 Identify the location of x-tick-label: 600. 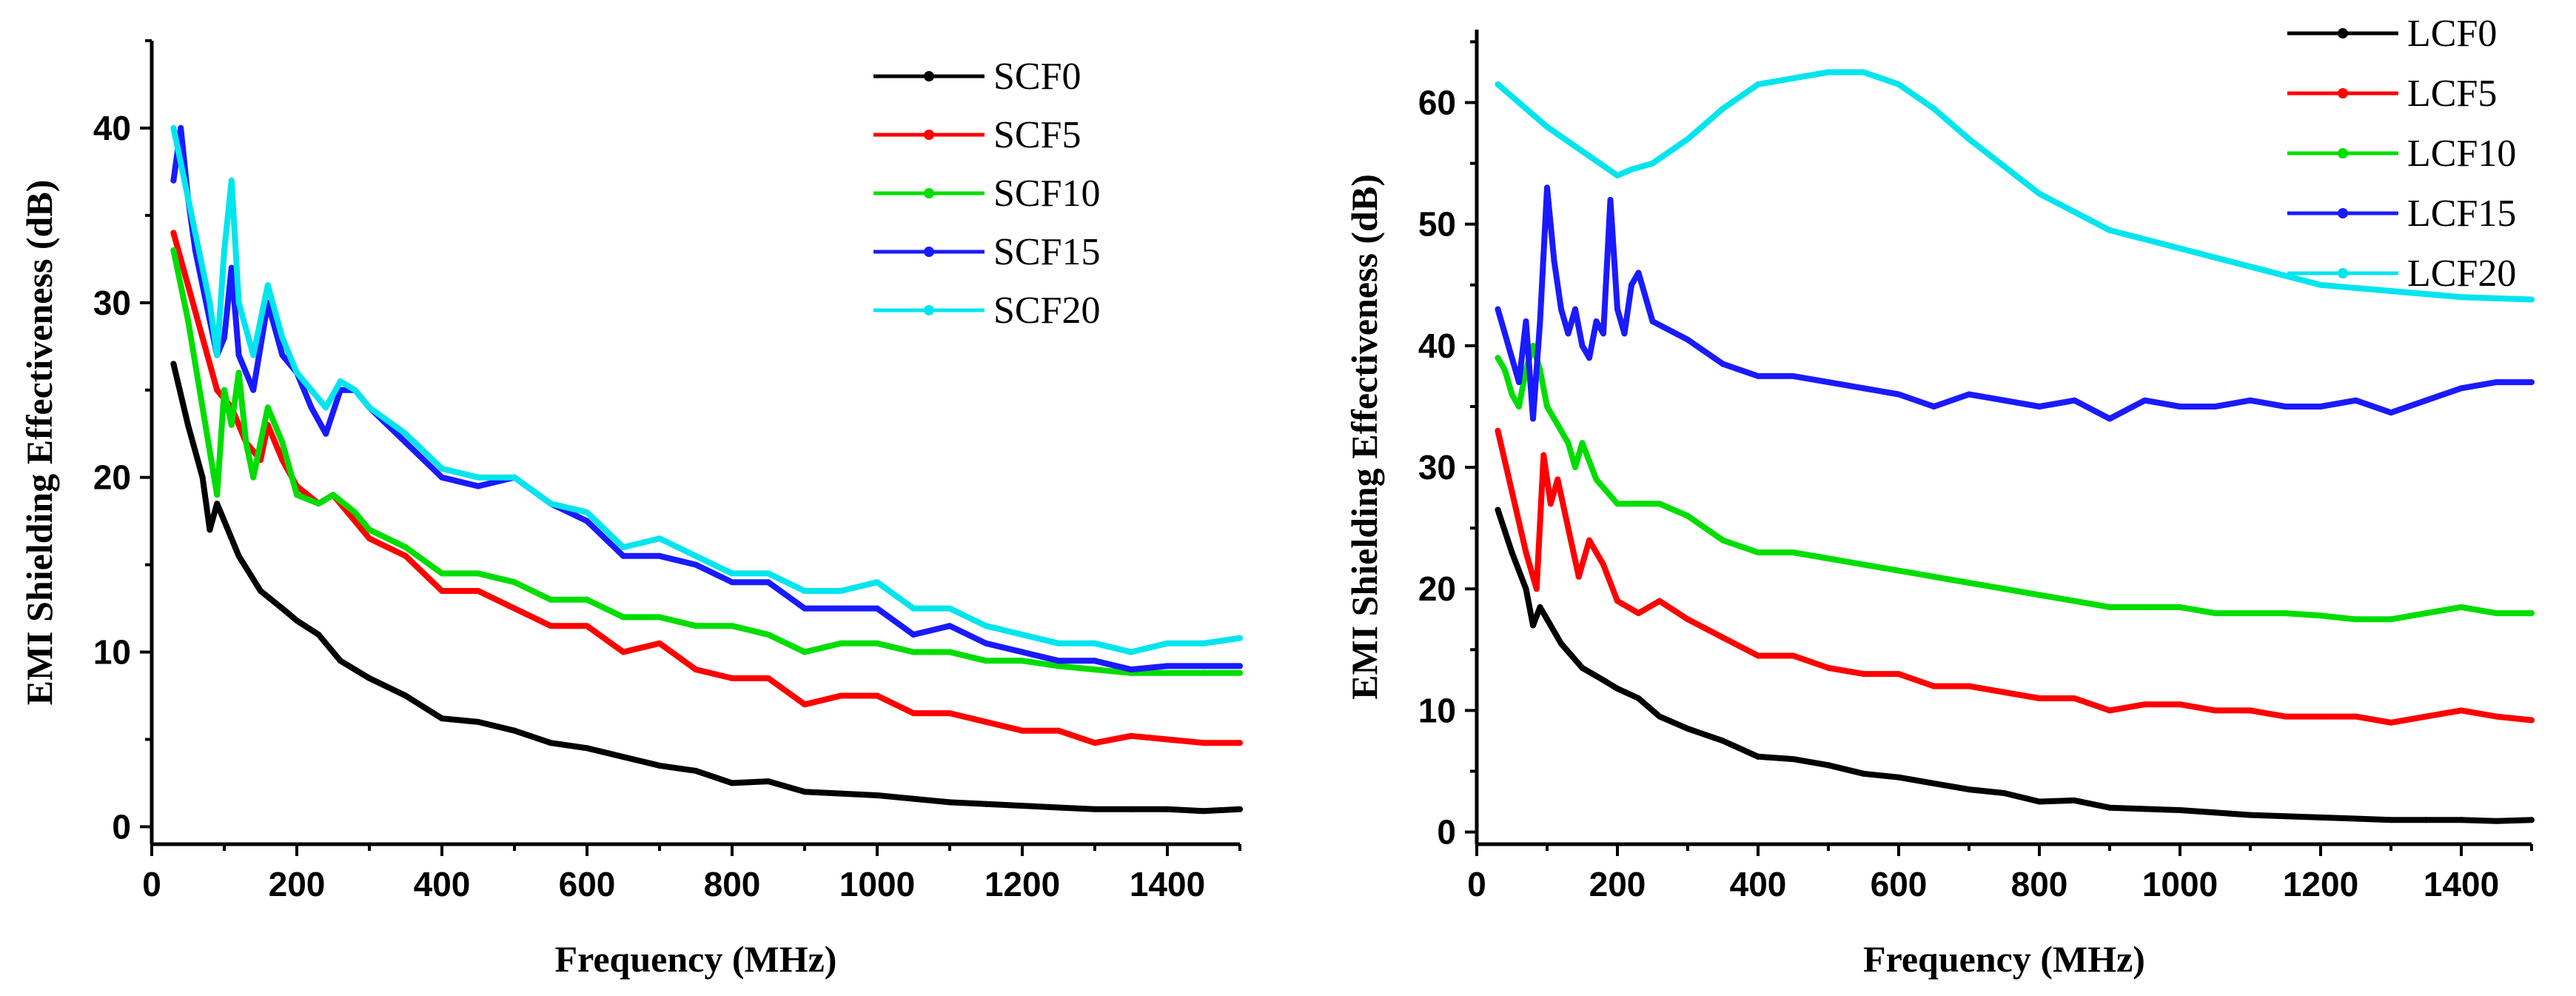
(1899, 884).